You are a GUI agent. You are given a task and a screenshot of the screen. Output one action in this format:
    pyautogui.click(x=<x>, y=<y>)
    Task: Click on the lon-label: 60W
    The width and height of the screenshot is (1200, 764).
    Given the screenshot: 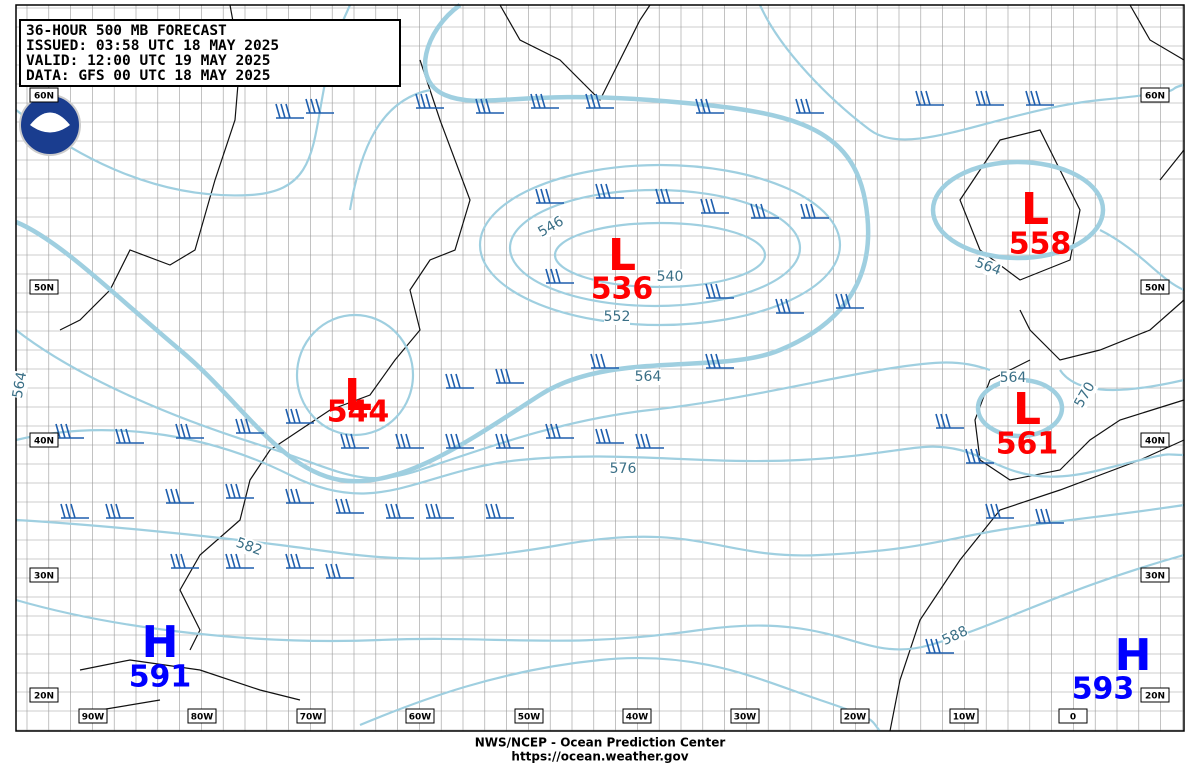 What is the action you would take?
    pyautogui.click(x=420, y=718)
    